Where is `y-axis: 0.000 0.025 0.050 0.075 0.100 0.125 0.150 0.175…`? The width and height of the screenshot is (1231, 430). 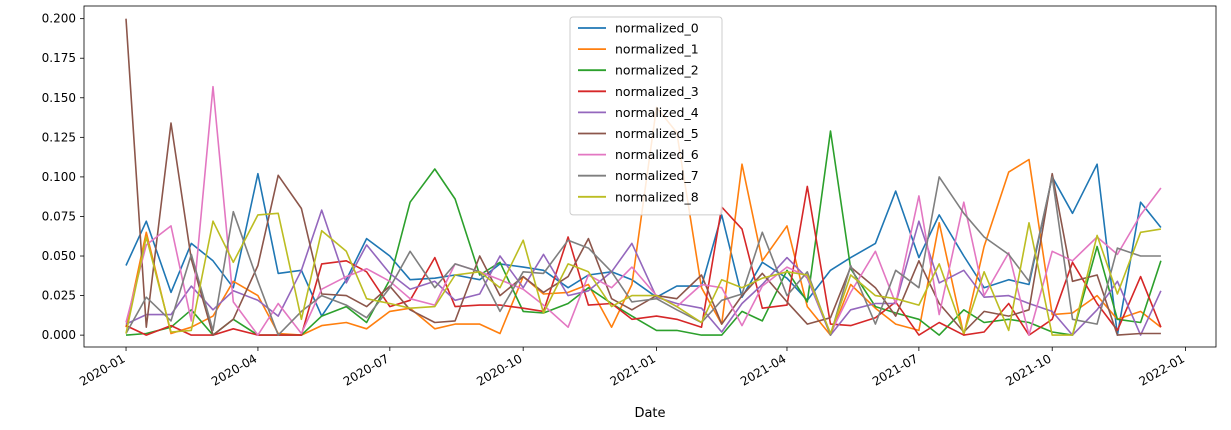 y-axis: 0.000 0.025 0.050 0.075 0.100 0.125 0.150 0.175… is located at coordinates (63, 177).